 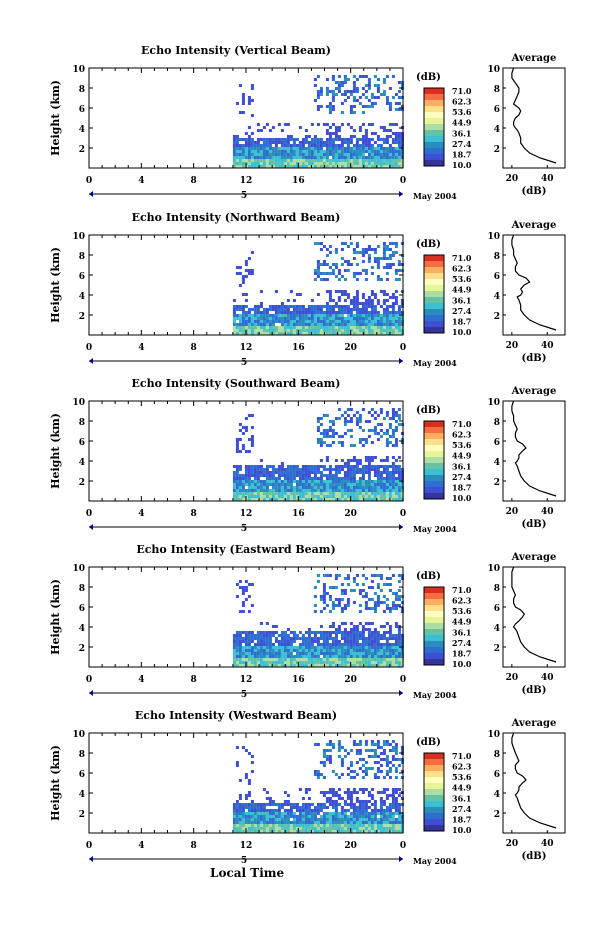 I want to click on month-label: May 2004, so click(x=435, y=695).